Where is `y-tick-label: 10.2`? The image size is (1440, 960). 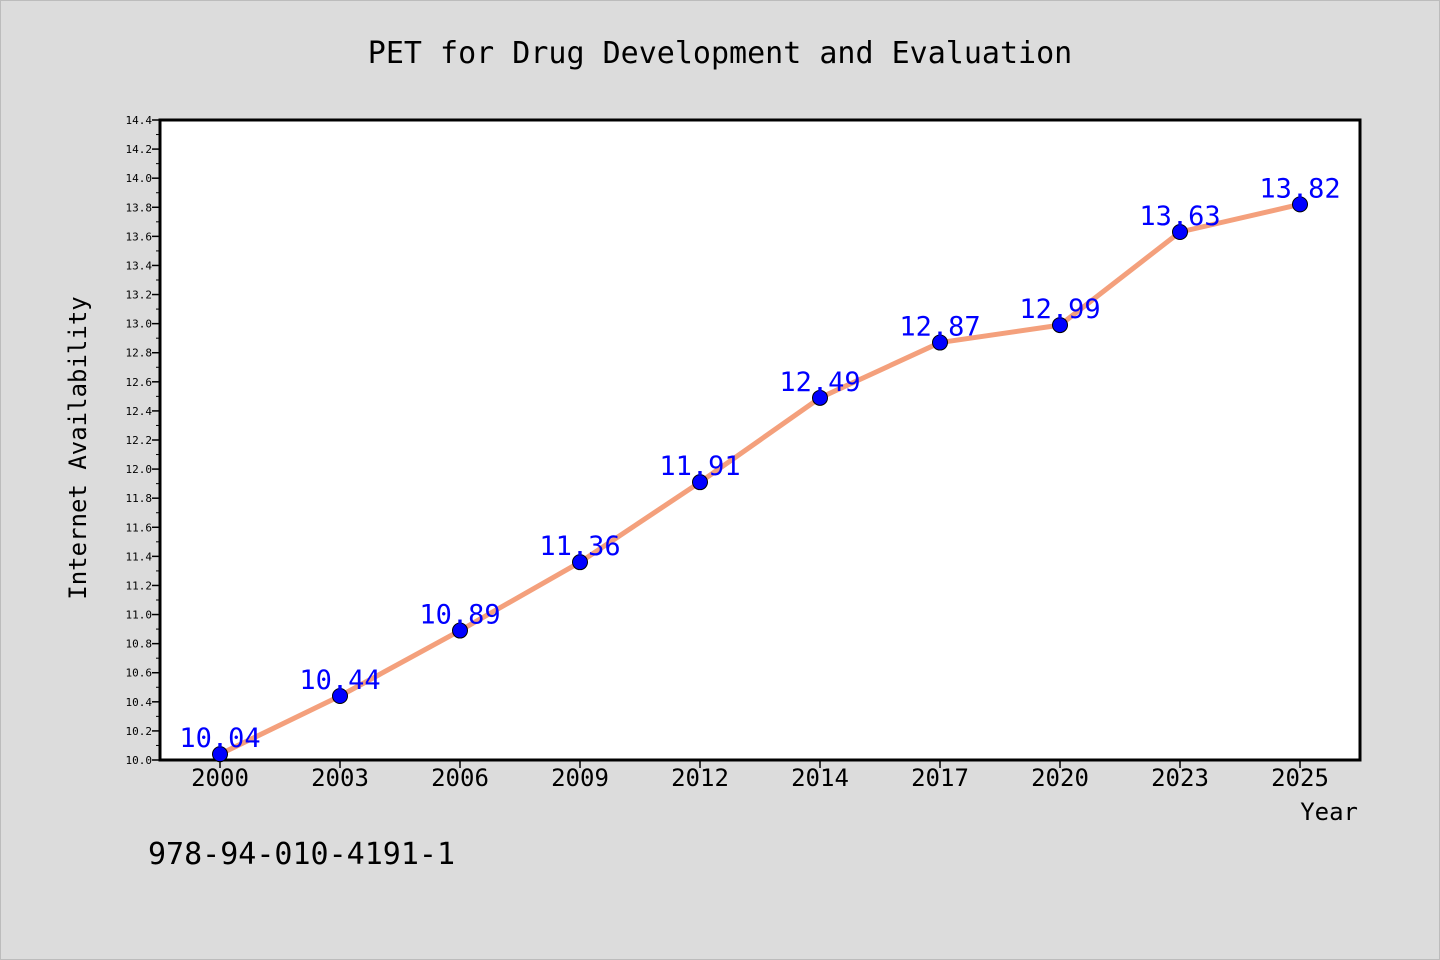
y-tick-label: 10.2 is located at coordinates (139, 731).